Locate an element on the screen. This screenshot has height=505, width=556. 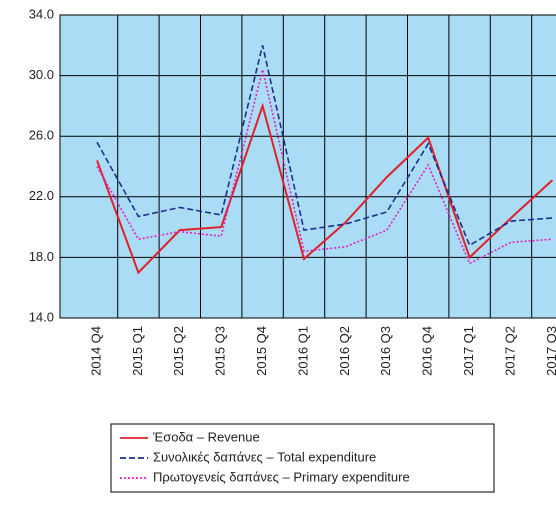
legend-label: Έσοδα – Revenue is located at coordinates (206, 436).